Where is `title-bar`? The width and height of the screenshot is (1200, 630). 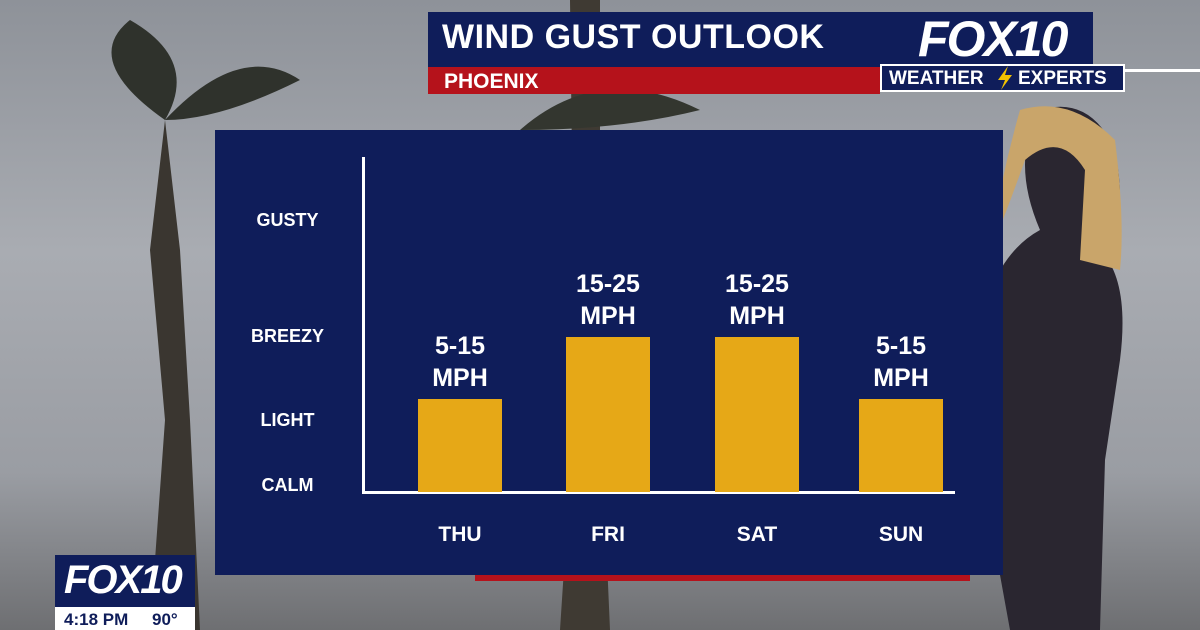 title-bar is located at coordinates (760, 39).